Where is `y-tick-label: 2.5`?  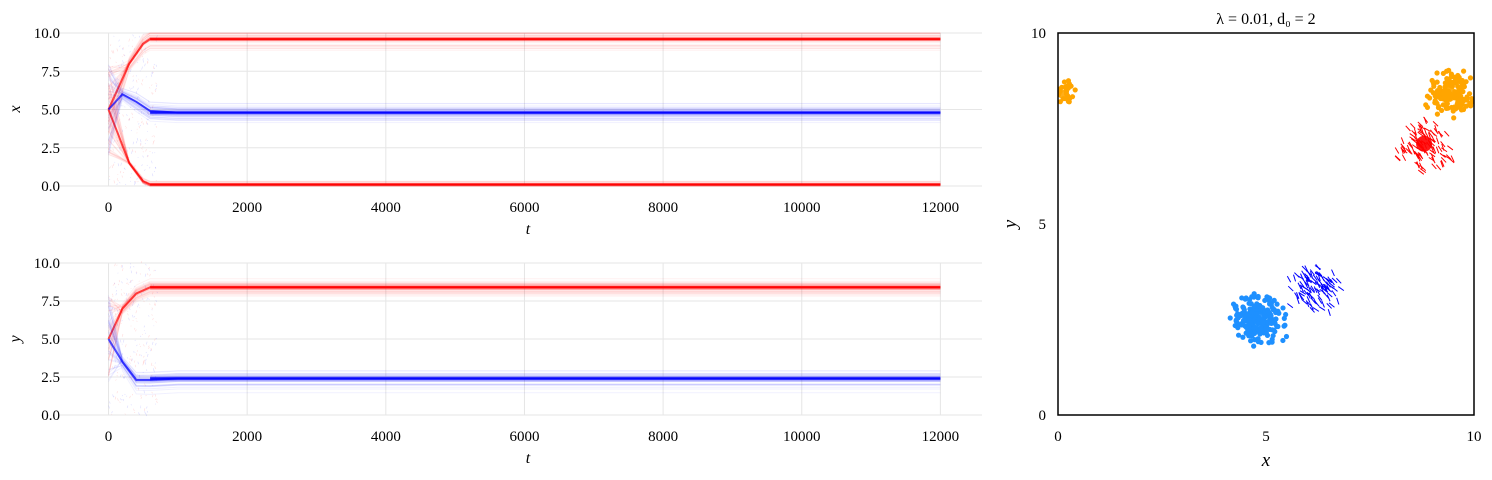 y-tick-label: 2.5 is located at coordinates (50, 149).